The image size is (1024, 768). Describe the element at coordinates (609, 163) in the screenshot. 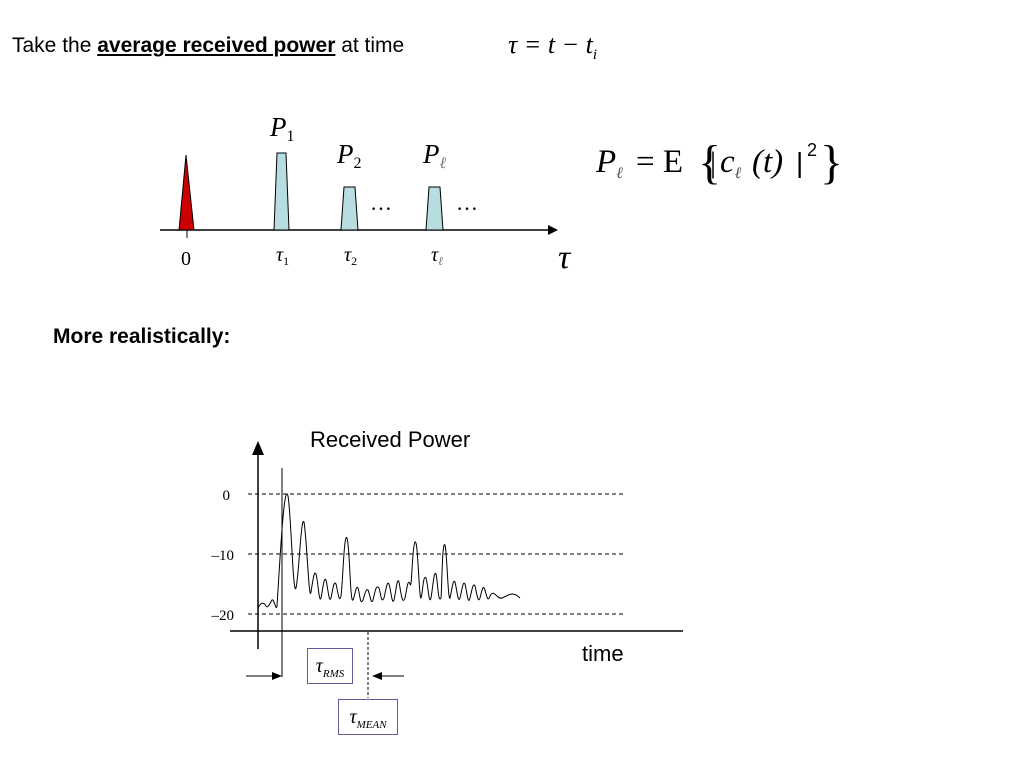

I see `formula-lhs: Pℓ` at that location.